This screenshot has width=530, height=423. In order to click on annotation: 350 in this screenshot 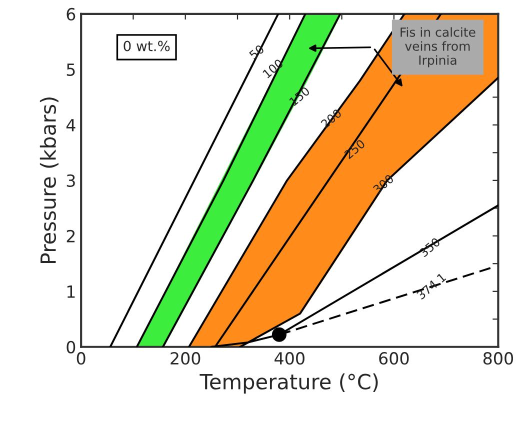, I will do `click(429, 247)`.